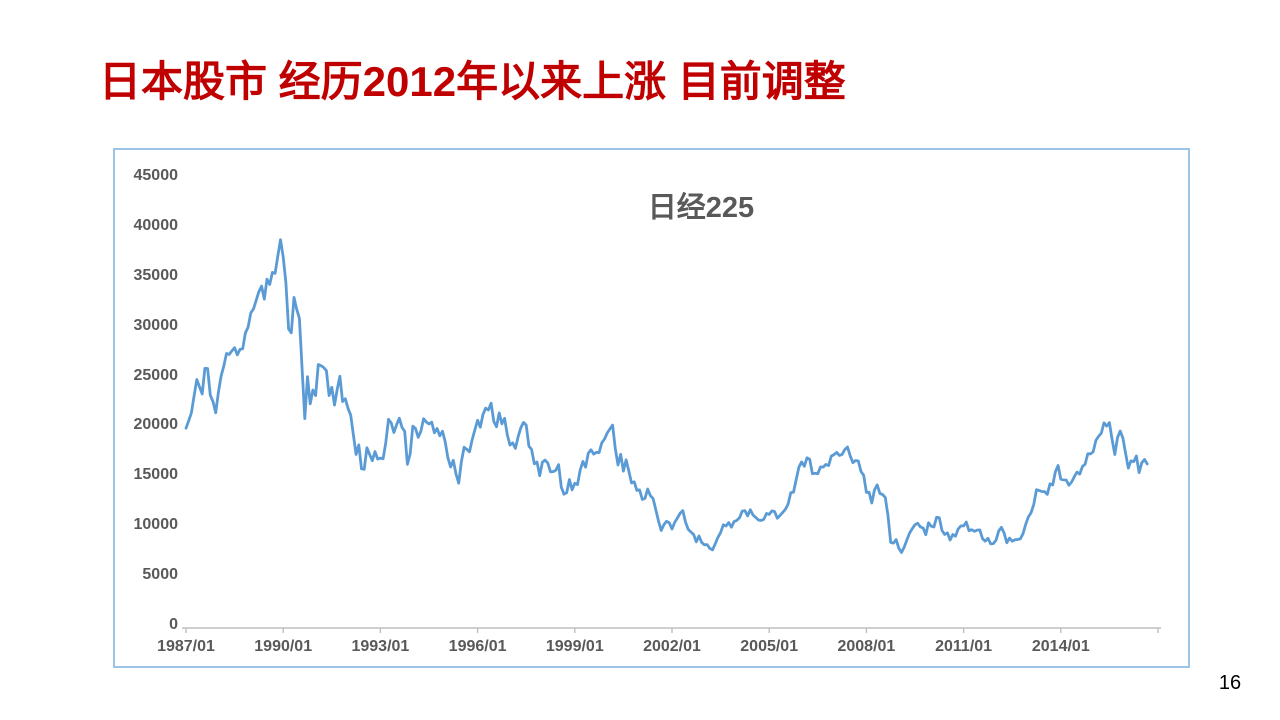 This screenshot has height=720, width=1280. What do you see at coordinates (156, 275) in the screenshot?
I see `y-axis-tick-label: 35000` at bounding box center [156, 275].